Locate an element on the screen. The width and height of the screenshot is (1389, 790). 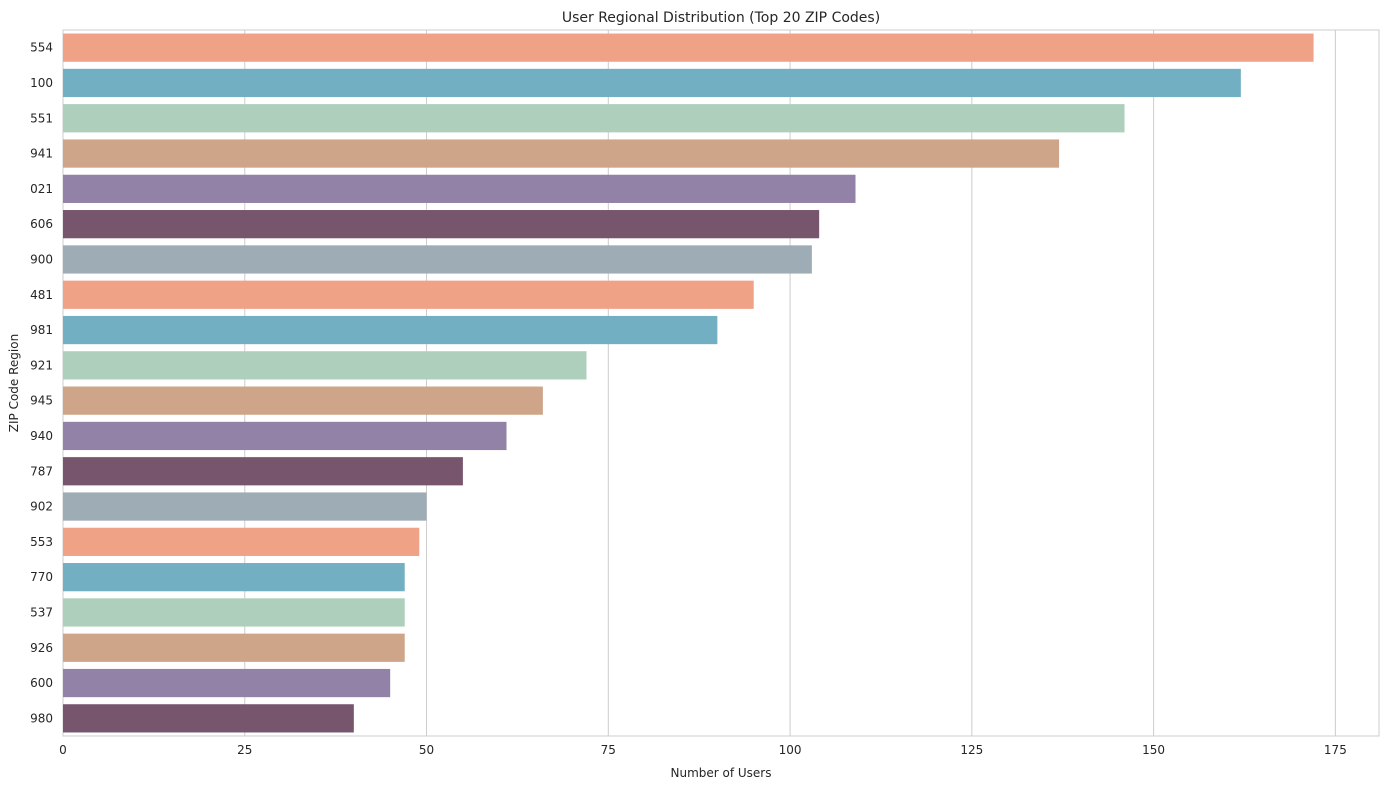
y-tick-label: 980 is located at coordinates (41, 718).